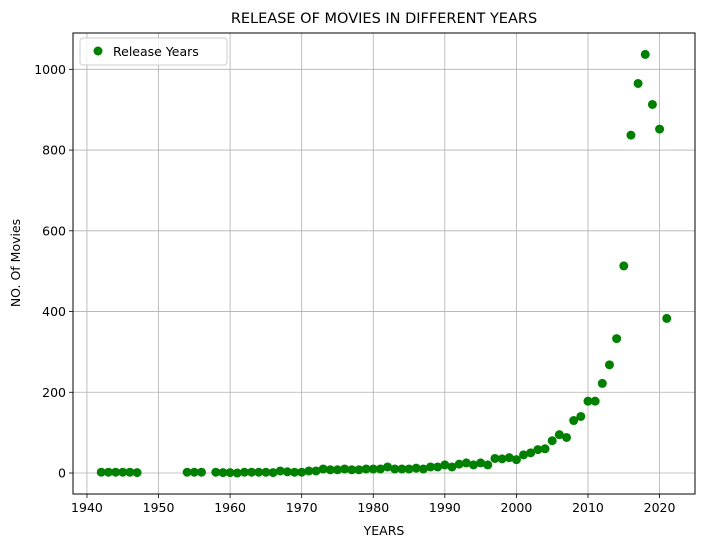 This screenshot has height=547, width=704. I want to click on y-tick-label: 600, so click(54, 230).